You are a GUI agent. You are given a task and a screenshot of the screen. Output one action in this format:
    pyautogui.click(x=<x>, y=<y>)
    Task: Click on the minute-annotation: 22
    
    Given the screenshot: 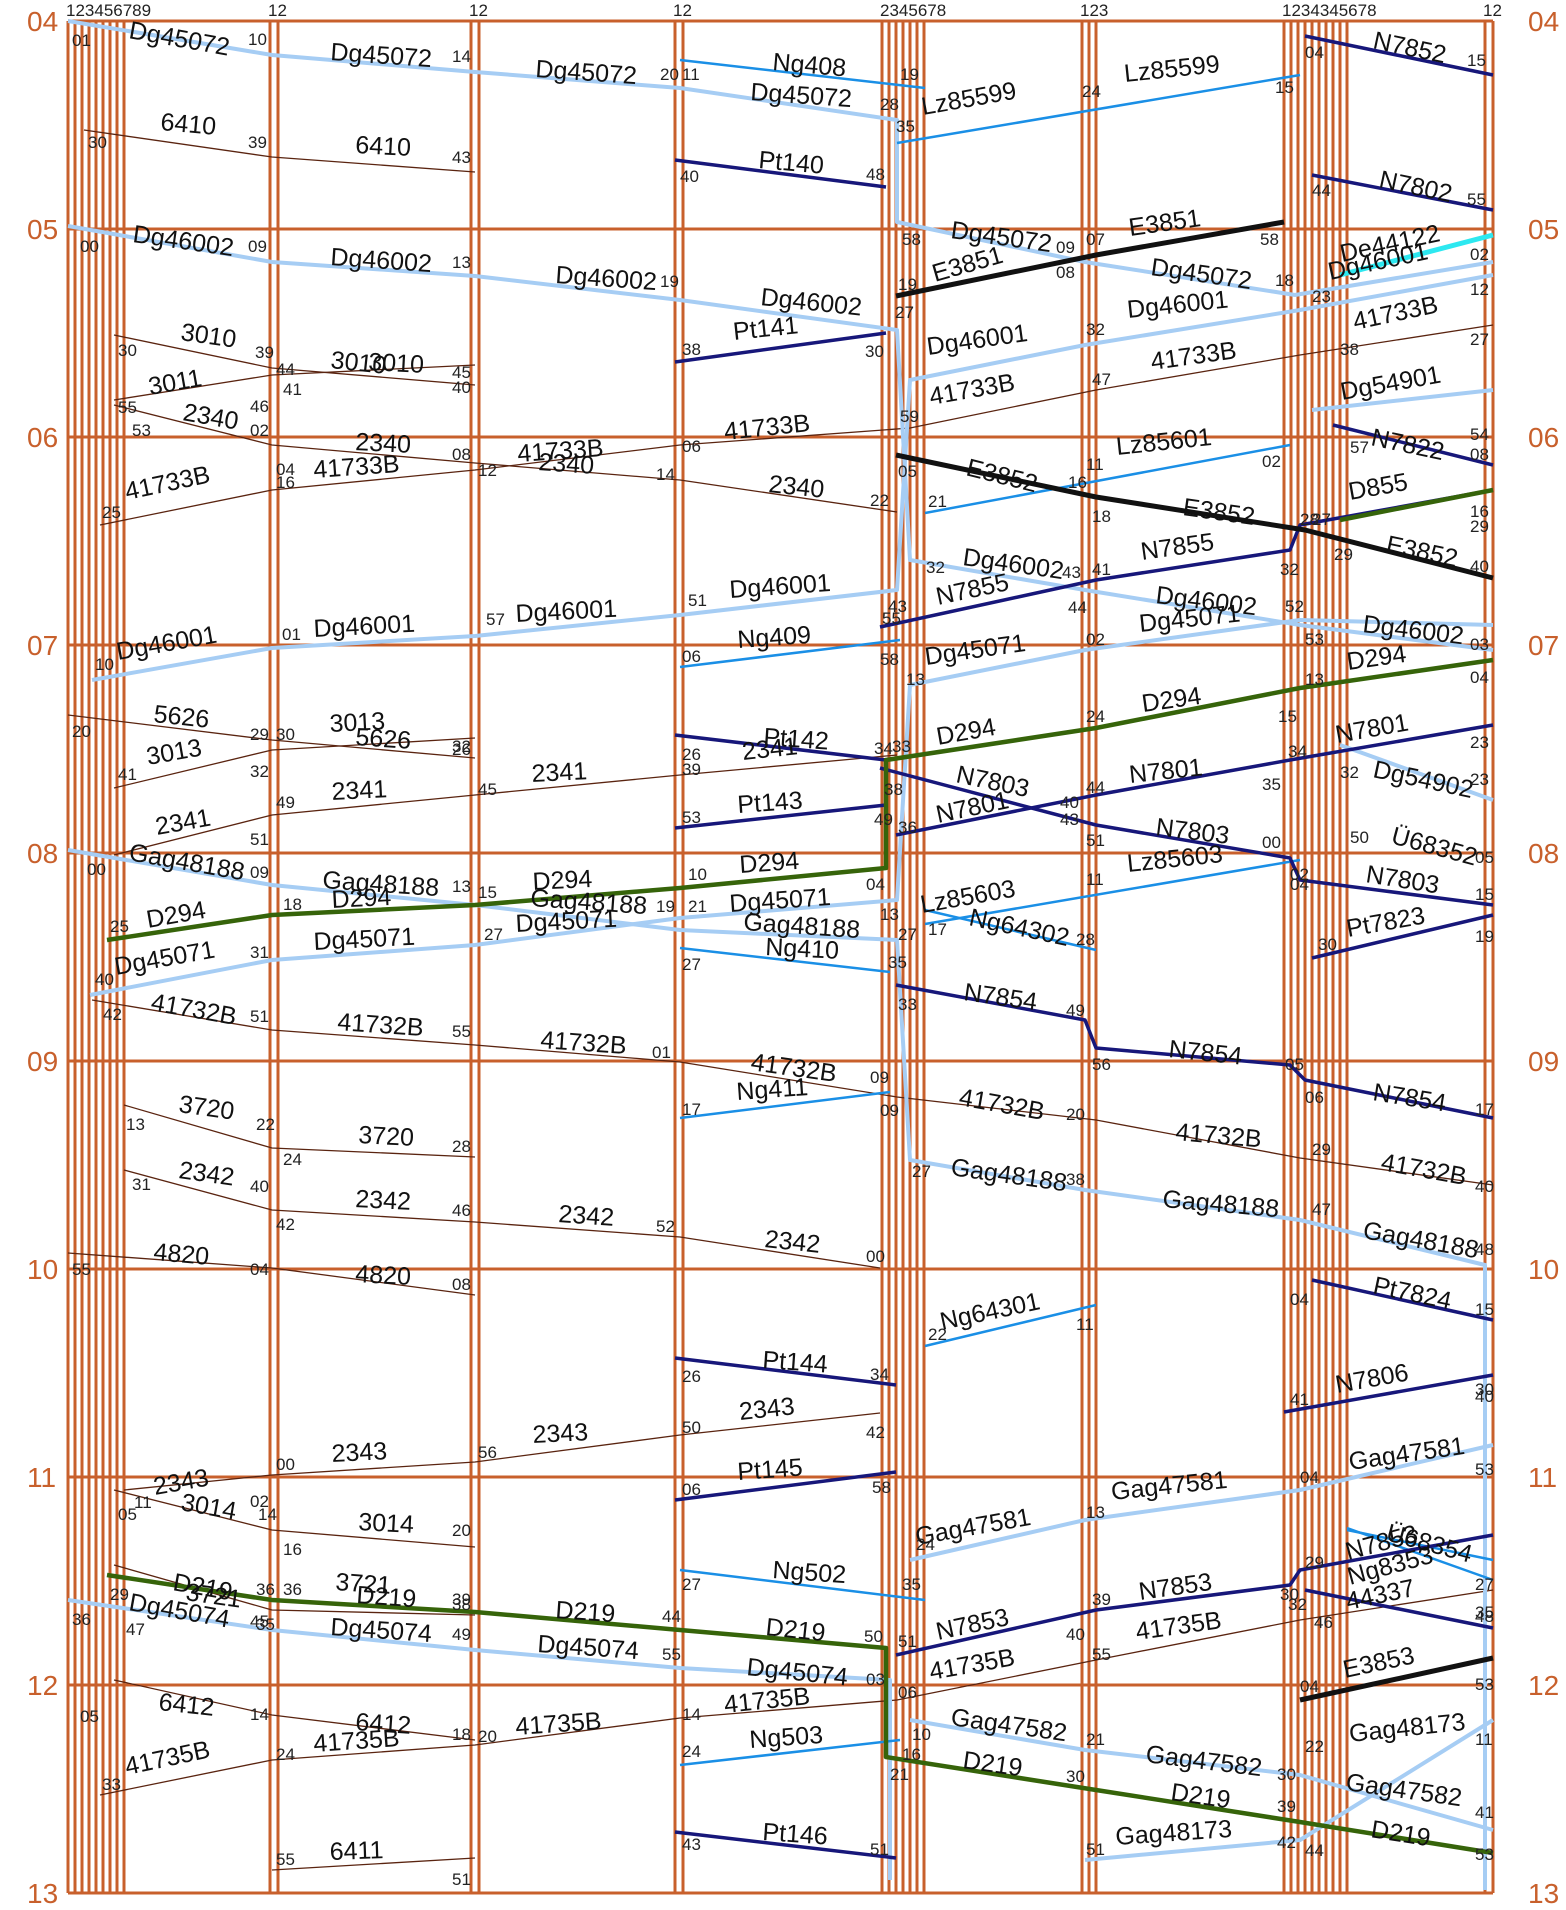 What is the action you would take?
    pyautogui.click(x=265, y=1124)
    